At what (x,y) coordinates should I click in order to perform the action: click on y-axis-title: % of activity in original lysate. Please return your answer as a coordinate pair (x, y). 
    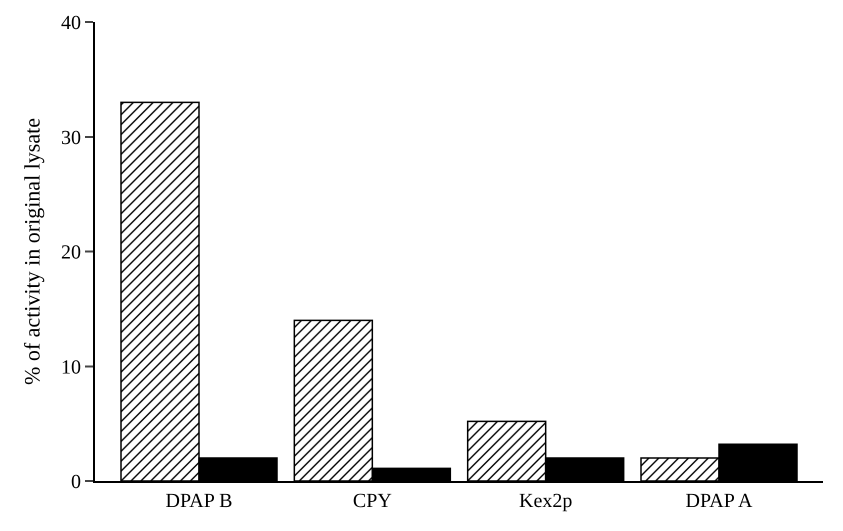
    Looking at the image, I should click on (31, 251).